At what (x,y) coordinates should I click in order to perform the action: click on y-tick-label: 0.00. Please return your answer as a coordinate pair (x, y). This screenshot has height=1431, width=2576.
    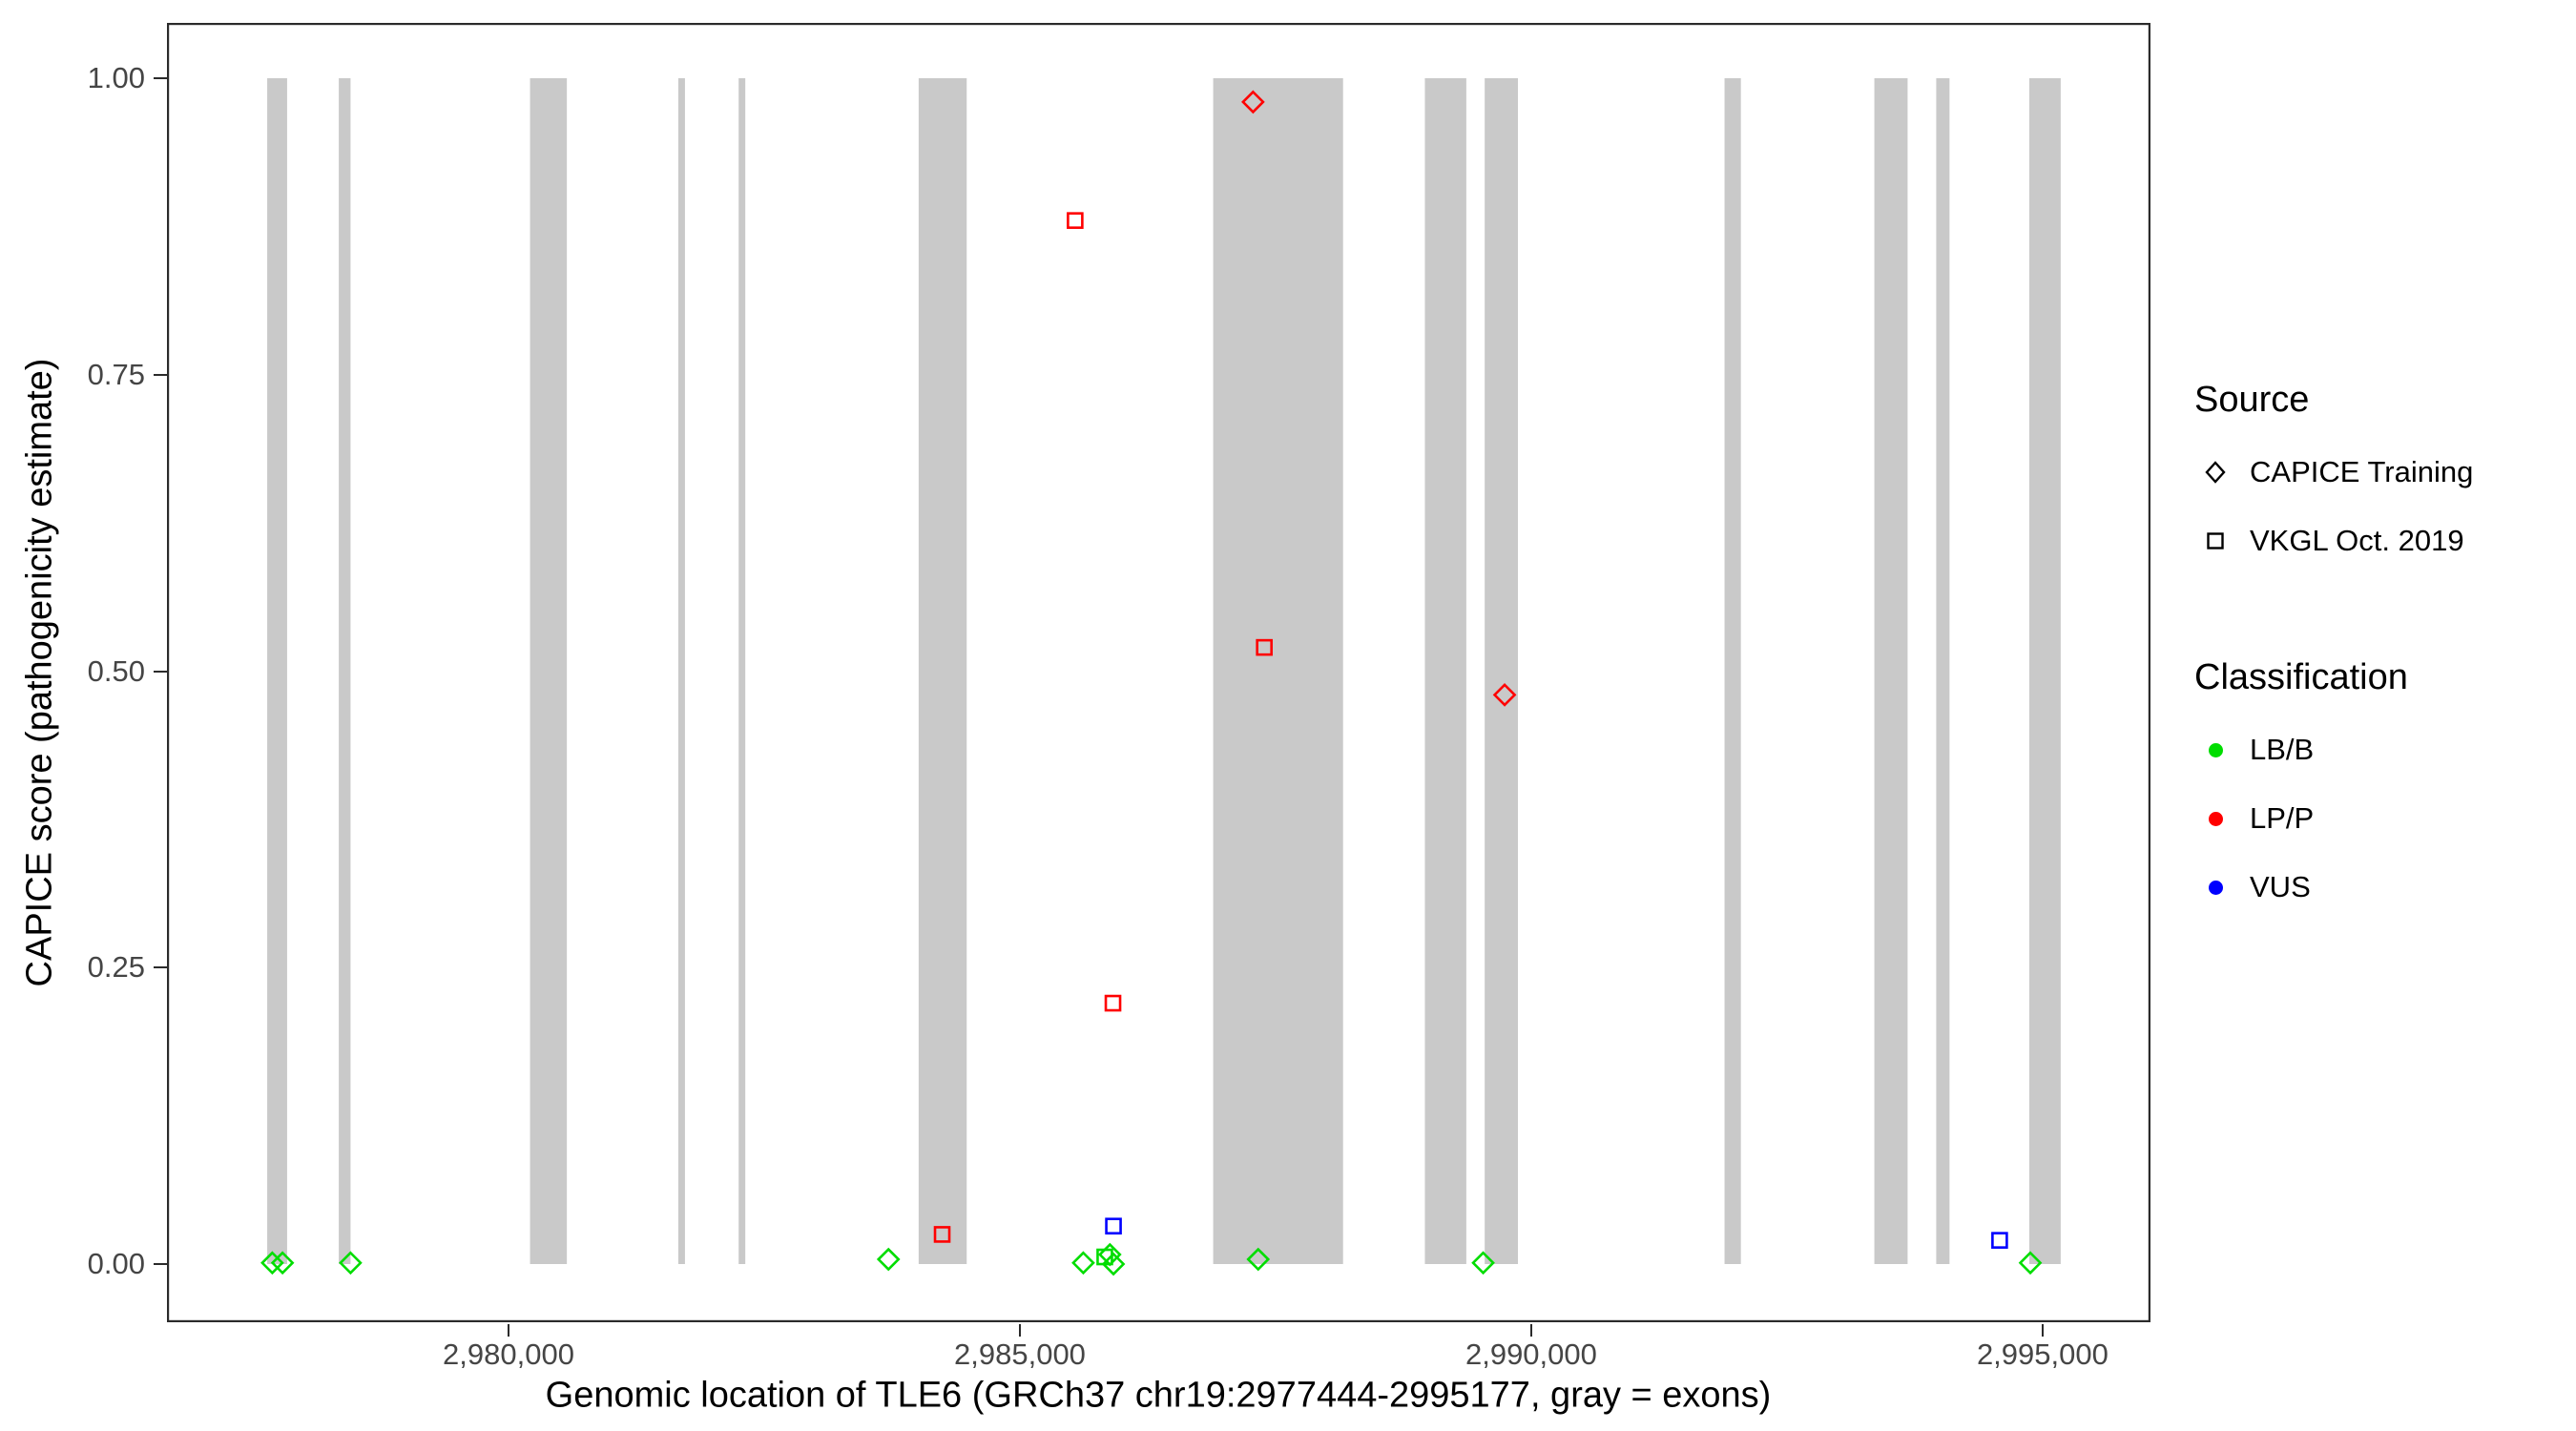
    Looking at the image, I should click on (116, 1263).